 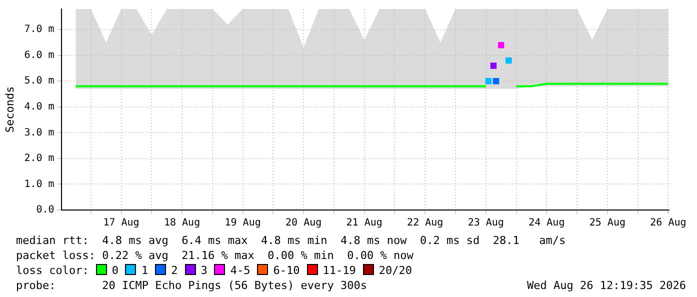 I want to click on x-tick-label: 21 Aug, so click(x=364, y=223).